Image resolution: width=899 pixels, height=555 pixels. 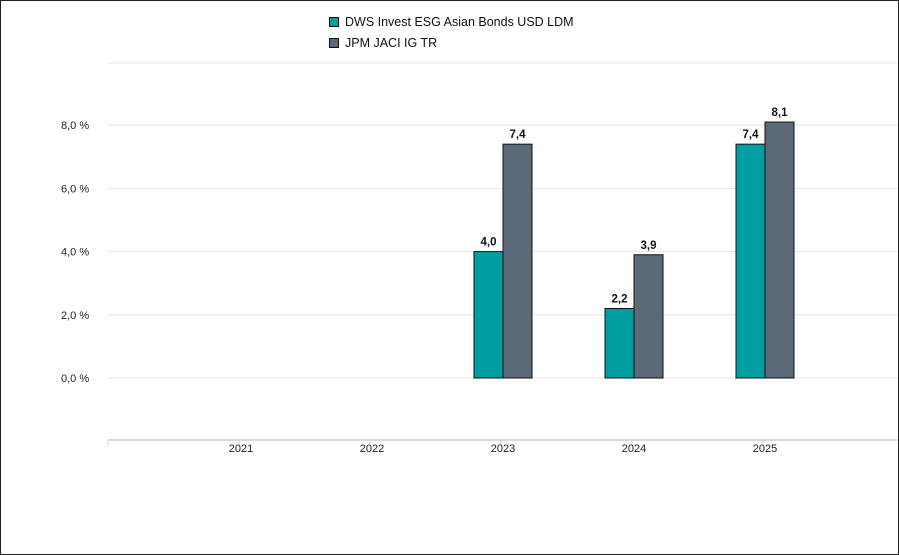 I want to click on x-tick-label: 2021, so click(x=241, y=449).